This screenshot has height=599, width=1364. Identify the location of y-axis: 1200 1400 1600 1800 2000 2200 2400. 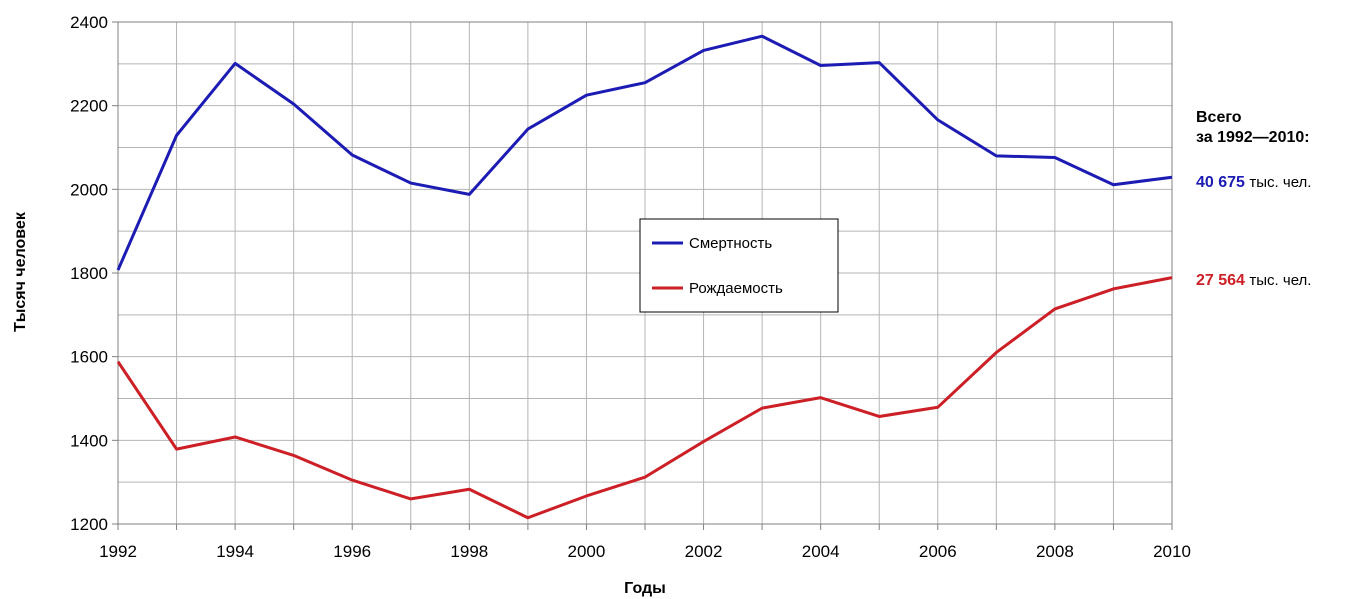
(94, 273).